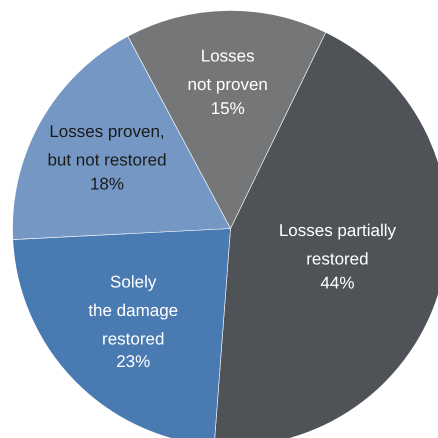 Image resolution: width=438 pixels, height=438 pixels. I want to click on slice-label: Losses not proven, so click(228, 70).